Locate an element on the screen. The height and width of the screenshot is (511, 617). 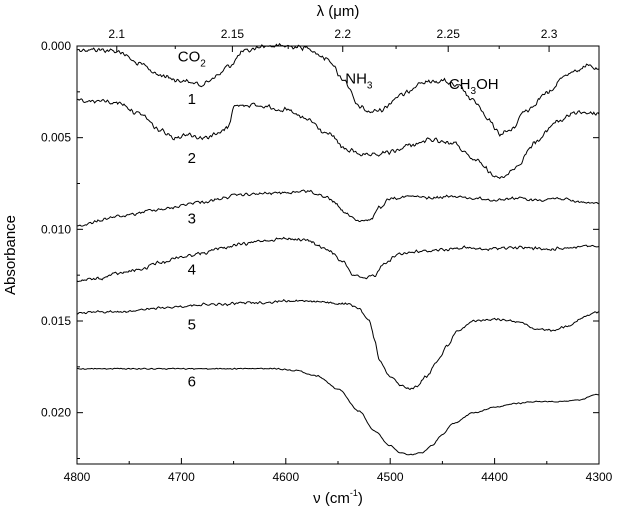
curve-label-6: 6 is located at coordinates (192, 382).